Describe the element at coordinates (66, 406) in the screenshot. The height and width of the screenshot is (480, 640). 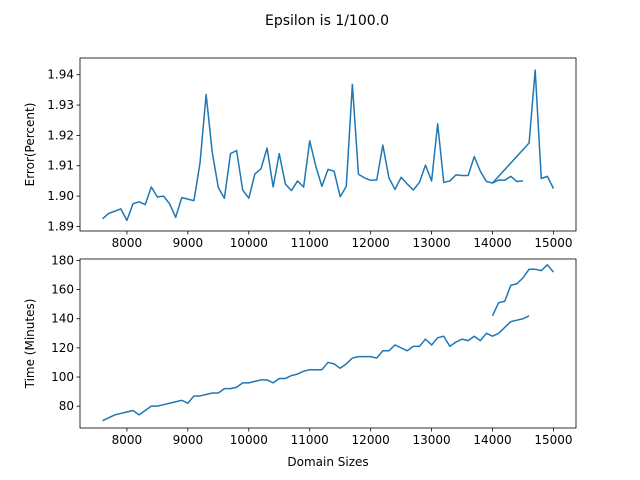
I see `y-tick-label: 80` at that location.